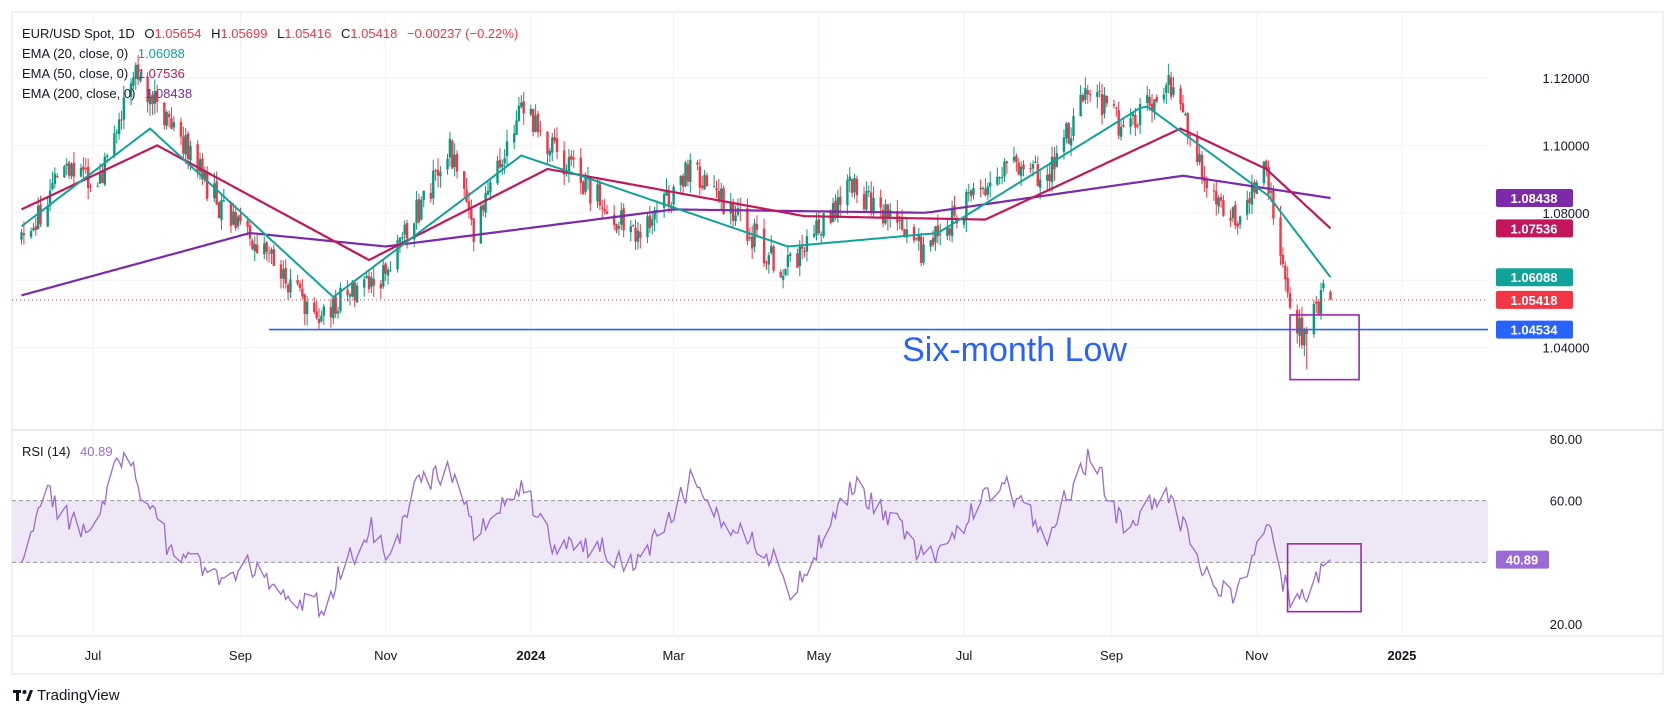  Describe the element at coordinates (751, 655) in the screenshot. I see `time-axis: Jul Sep Nov 2024 Mar May Jul Sep Nov 2025` at that location.